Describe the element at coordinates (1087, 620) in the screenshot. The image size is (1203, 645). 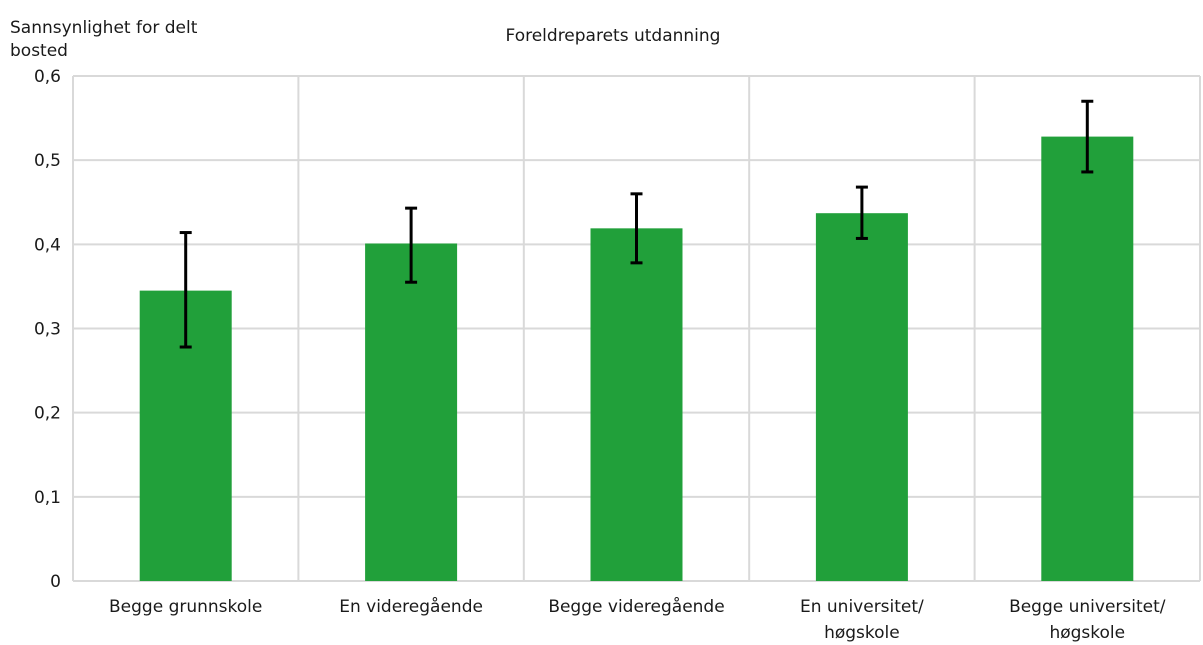
I see `x-tick-label: Begge universitet/høgskole` at that location.